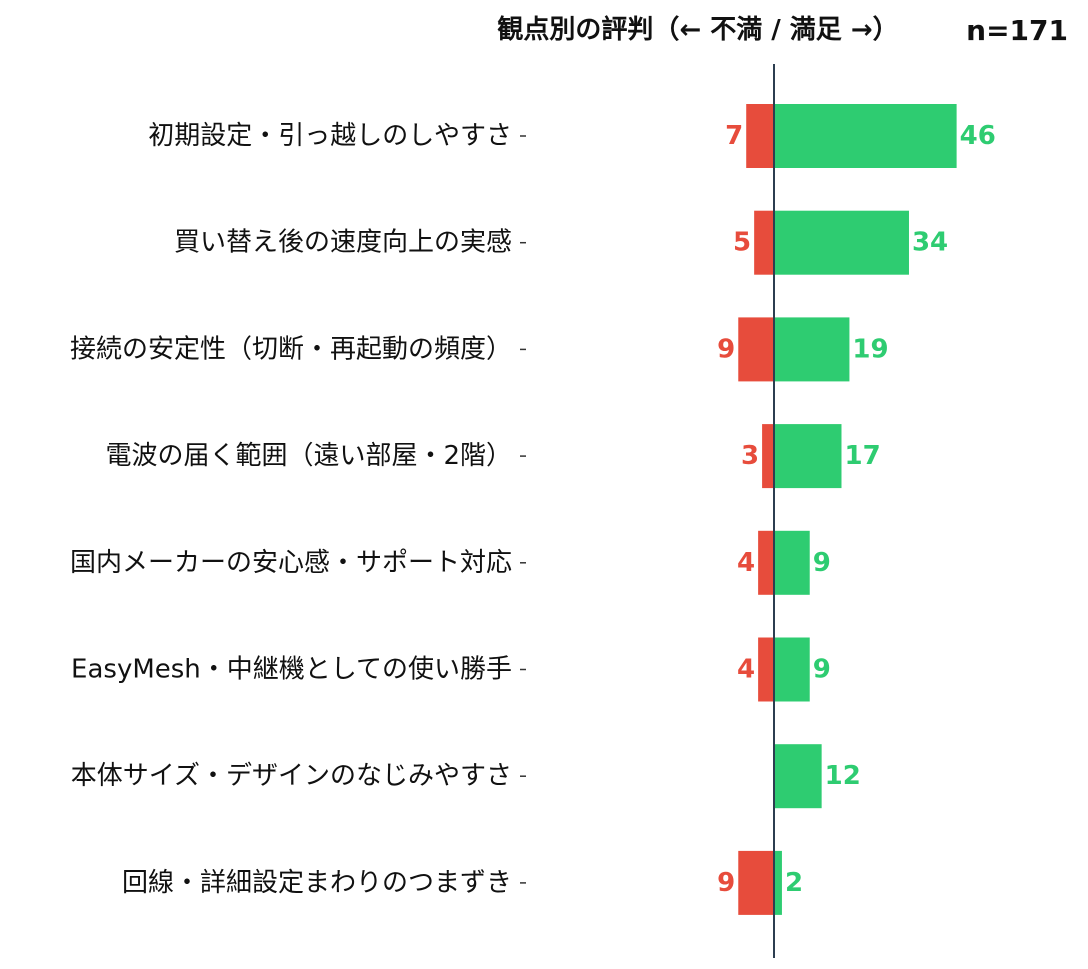 The image size is (1088, 969). What do you see at coordinates (734, 136) in the screenshot?
I see `dissatisfied-value-label: 7` at bounding box center [734, 136].